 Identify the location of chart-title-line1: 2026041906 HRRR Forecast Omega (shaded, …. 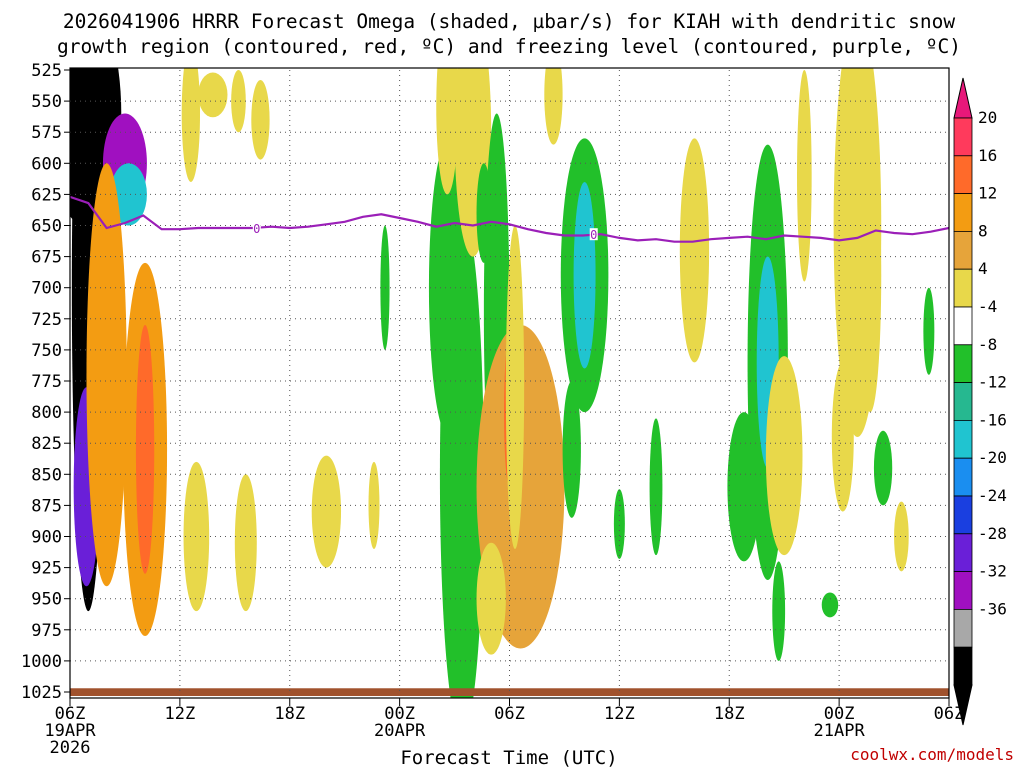
(509, 21).